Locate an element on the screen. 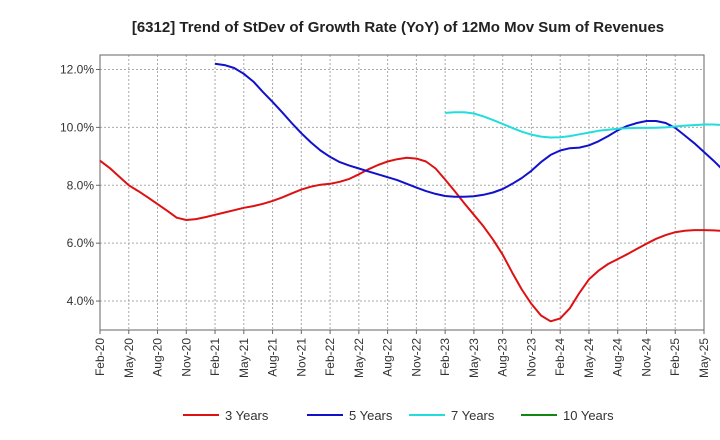 This screenshot has height=440, width=720. x-tick-label: Feb-22 is located at coordinates (330, 357).